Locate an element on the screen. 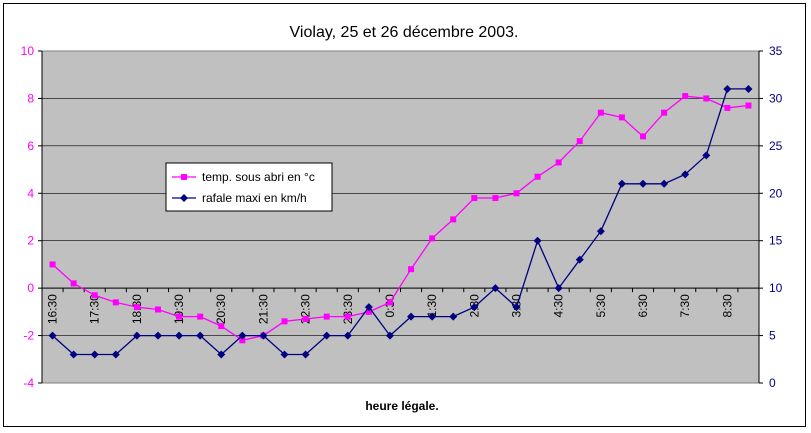  x-tick-label: 16:30 is located at coordinates (53, 309).